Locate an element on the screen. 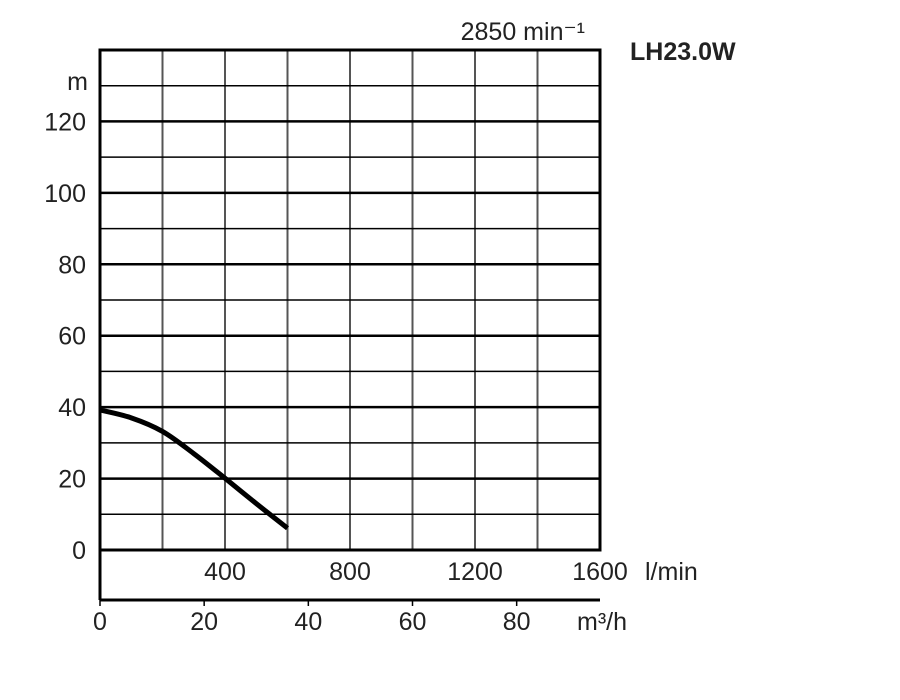 The height and width of the screenshot is (700, 900). y-tick-label: 60 is located at coordinates (72, 337).